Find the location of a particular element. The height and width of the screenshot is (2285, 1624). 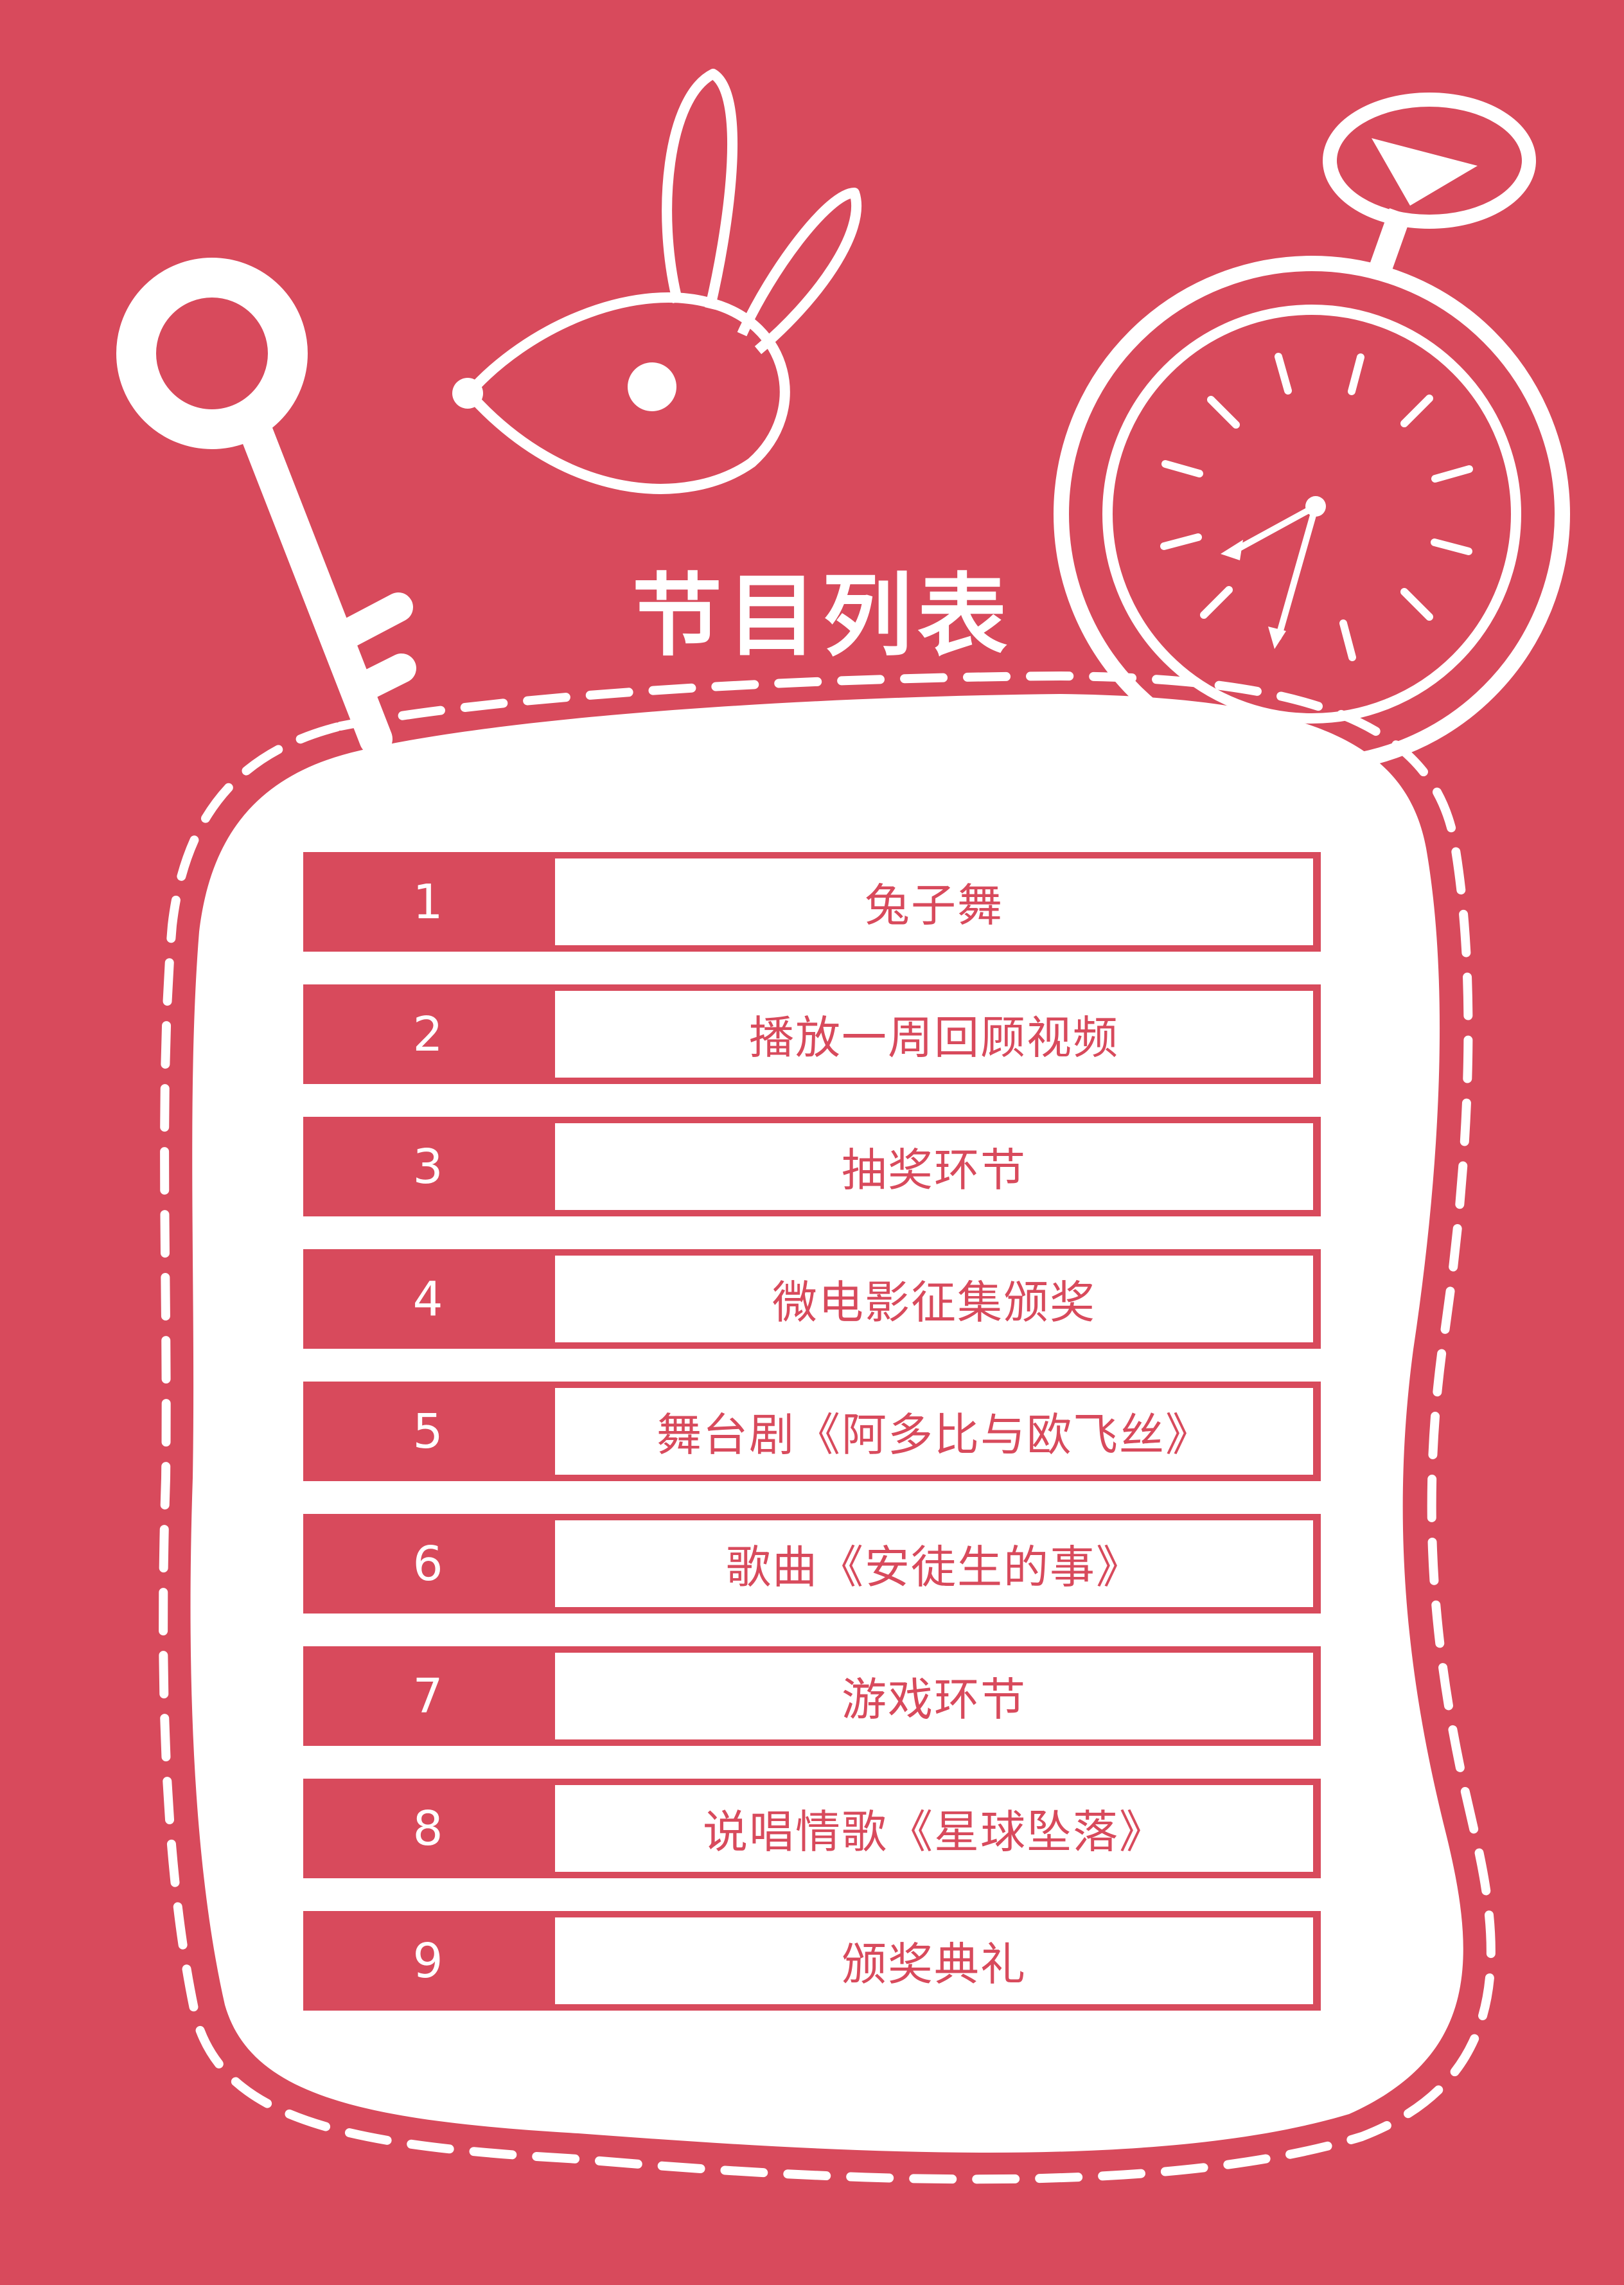

program-row: 7 游戏环节 is located at coordinates (812, 1696).